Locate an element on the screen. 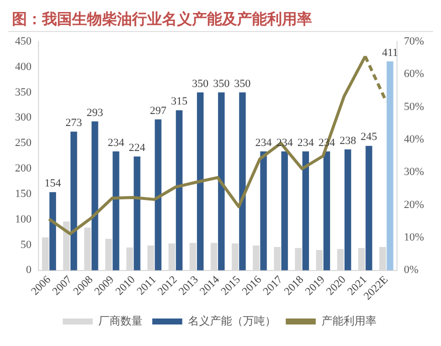  y2-tick-label: 50% is located at coordinates (414, 106).